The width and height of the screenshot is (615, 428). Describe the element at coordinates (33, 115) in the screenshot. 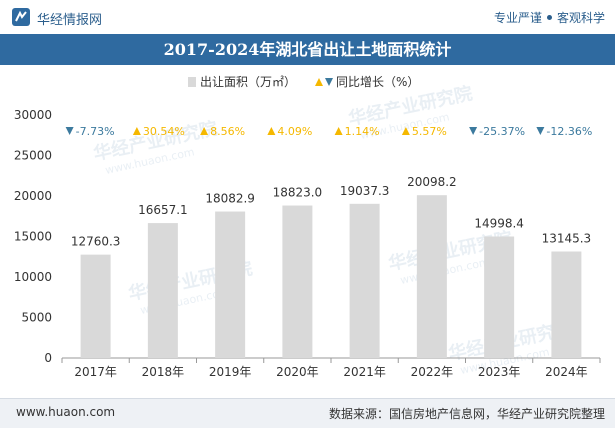

I see `y-tick-label: 30000` at that location.